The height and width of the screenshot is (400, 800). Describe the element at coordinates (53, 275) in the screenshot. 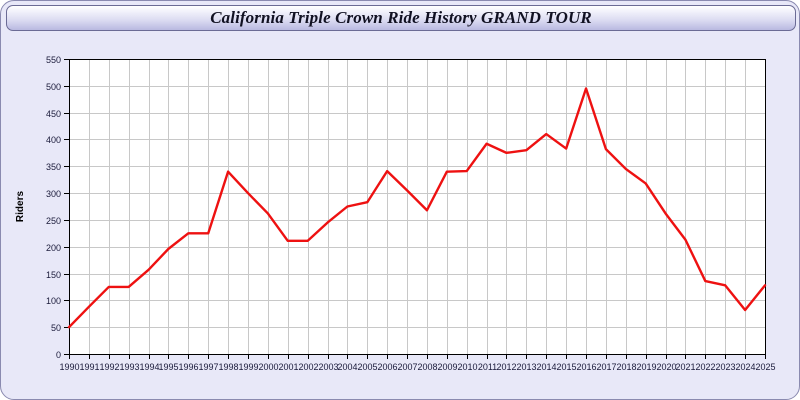

I see `y-tick-label: 150` at that location.